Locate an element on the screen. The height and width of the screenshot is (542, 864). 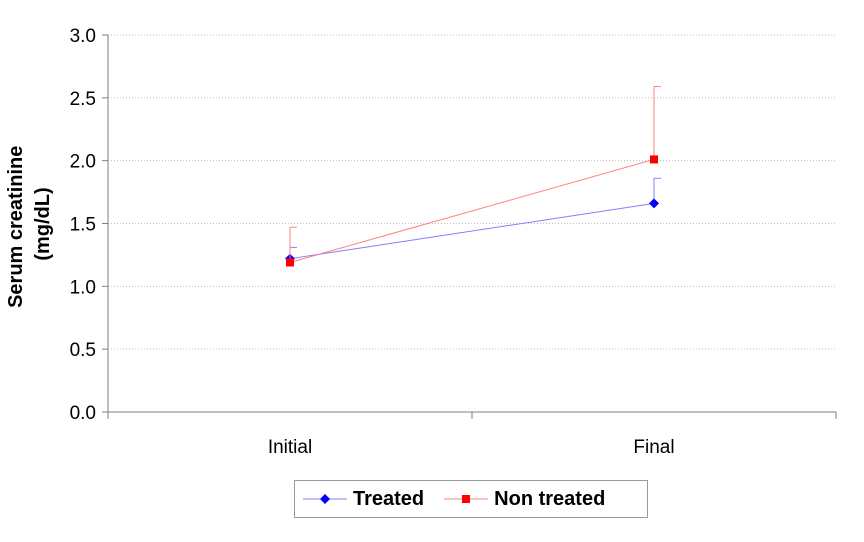
legend-label-non-treated: Non treated is located at coordinates (550, 498).